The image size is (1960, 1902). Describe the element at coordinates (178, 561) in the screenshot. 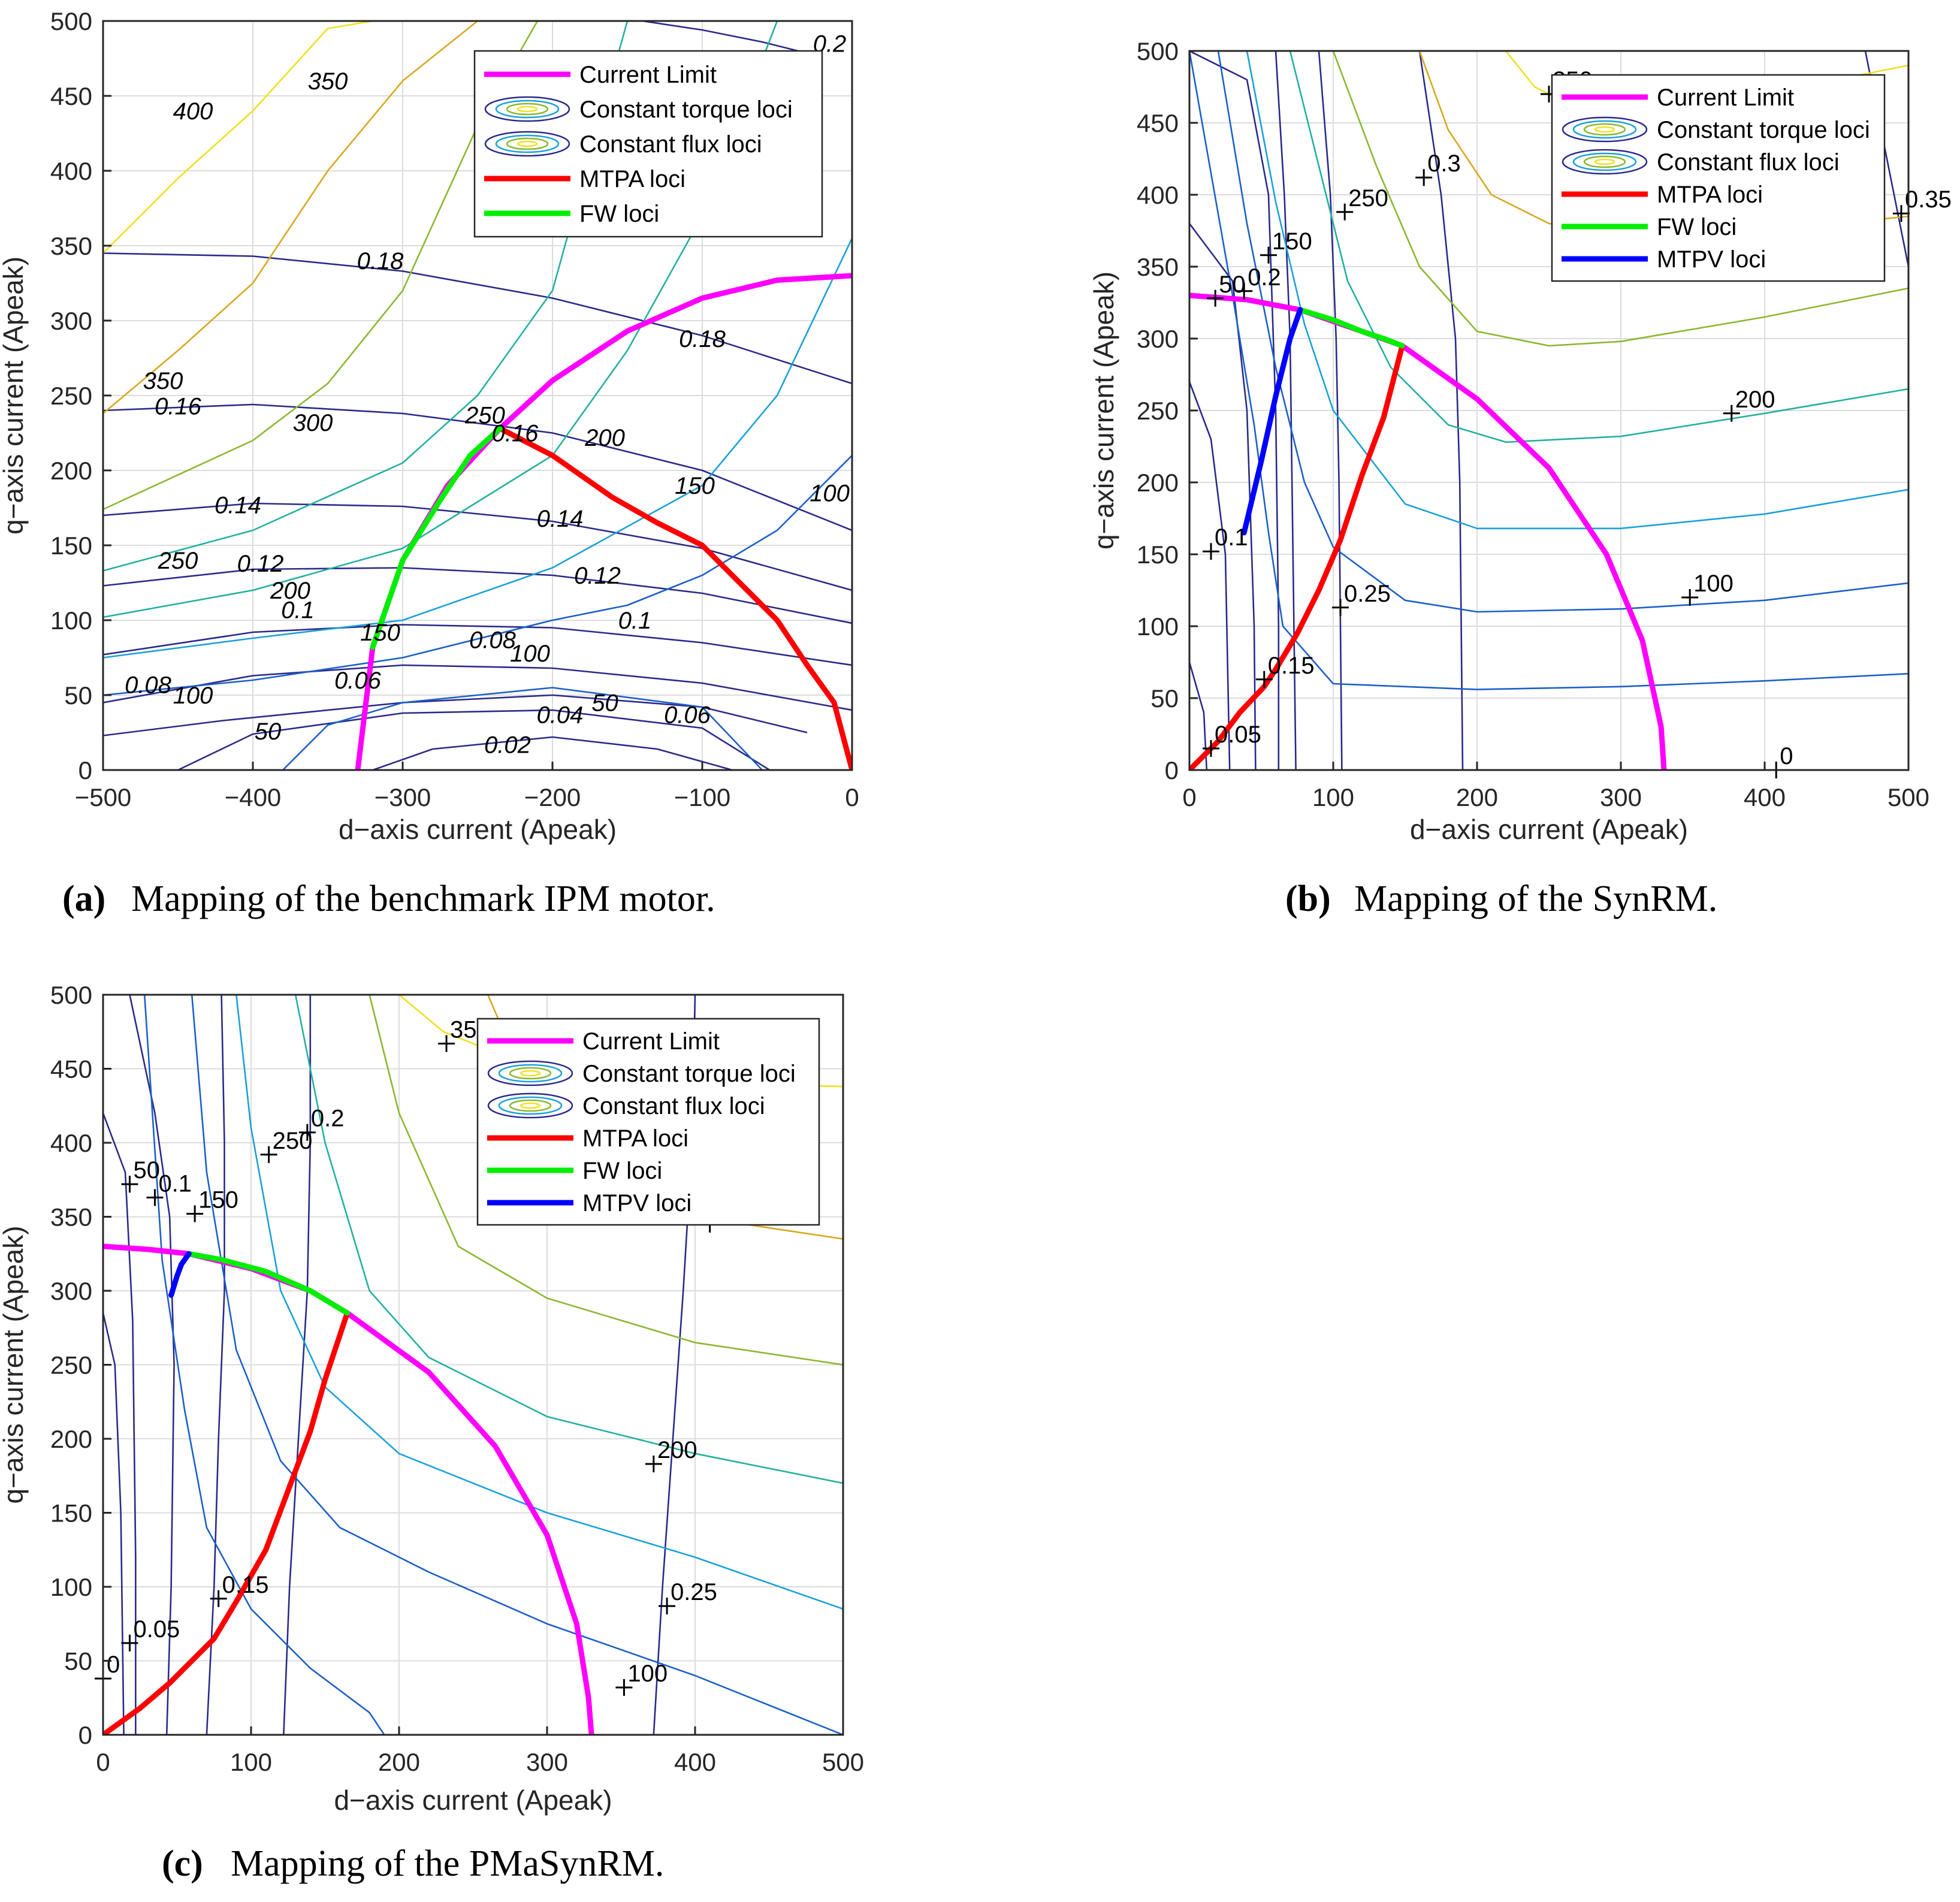

I see `contour-label: 250` at that location.